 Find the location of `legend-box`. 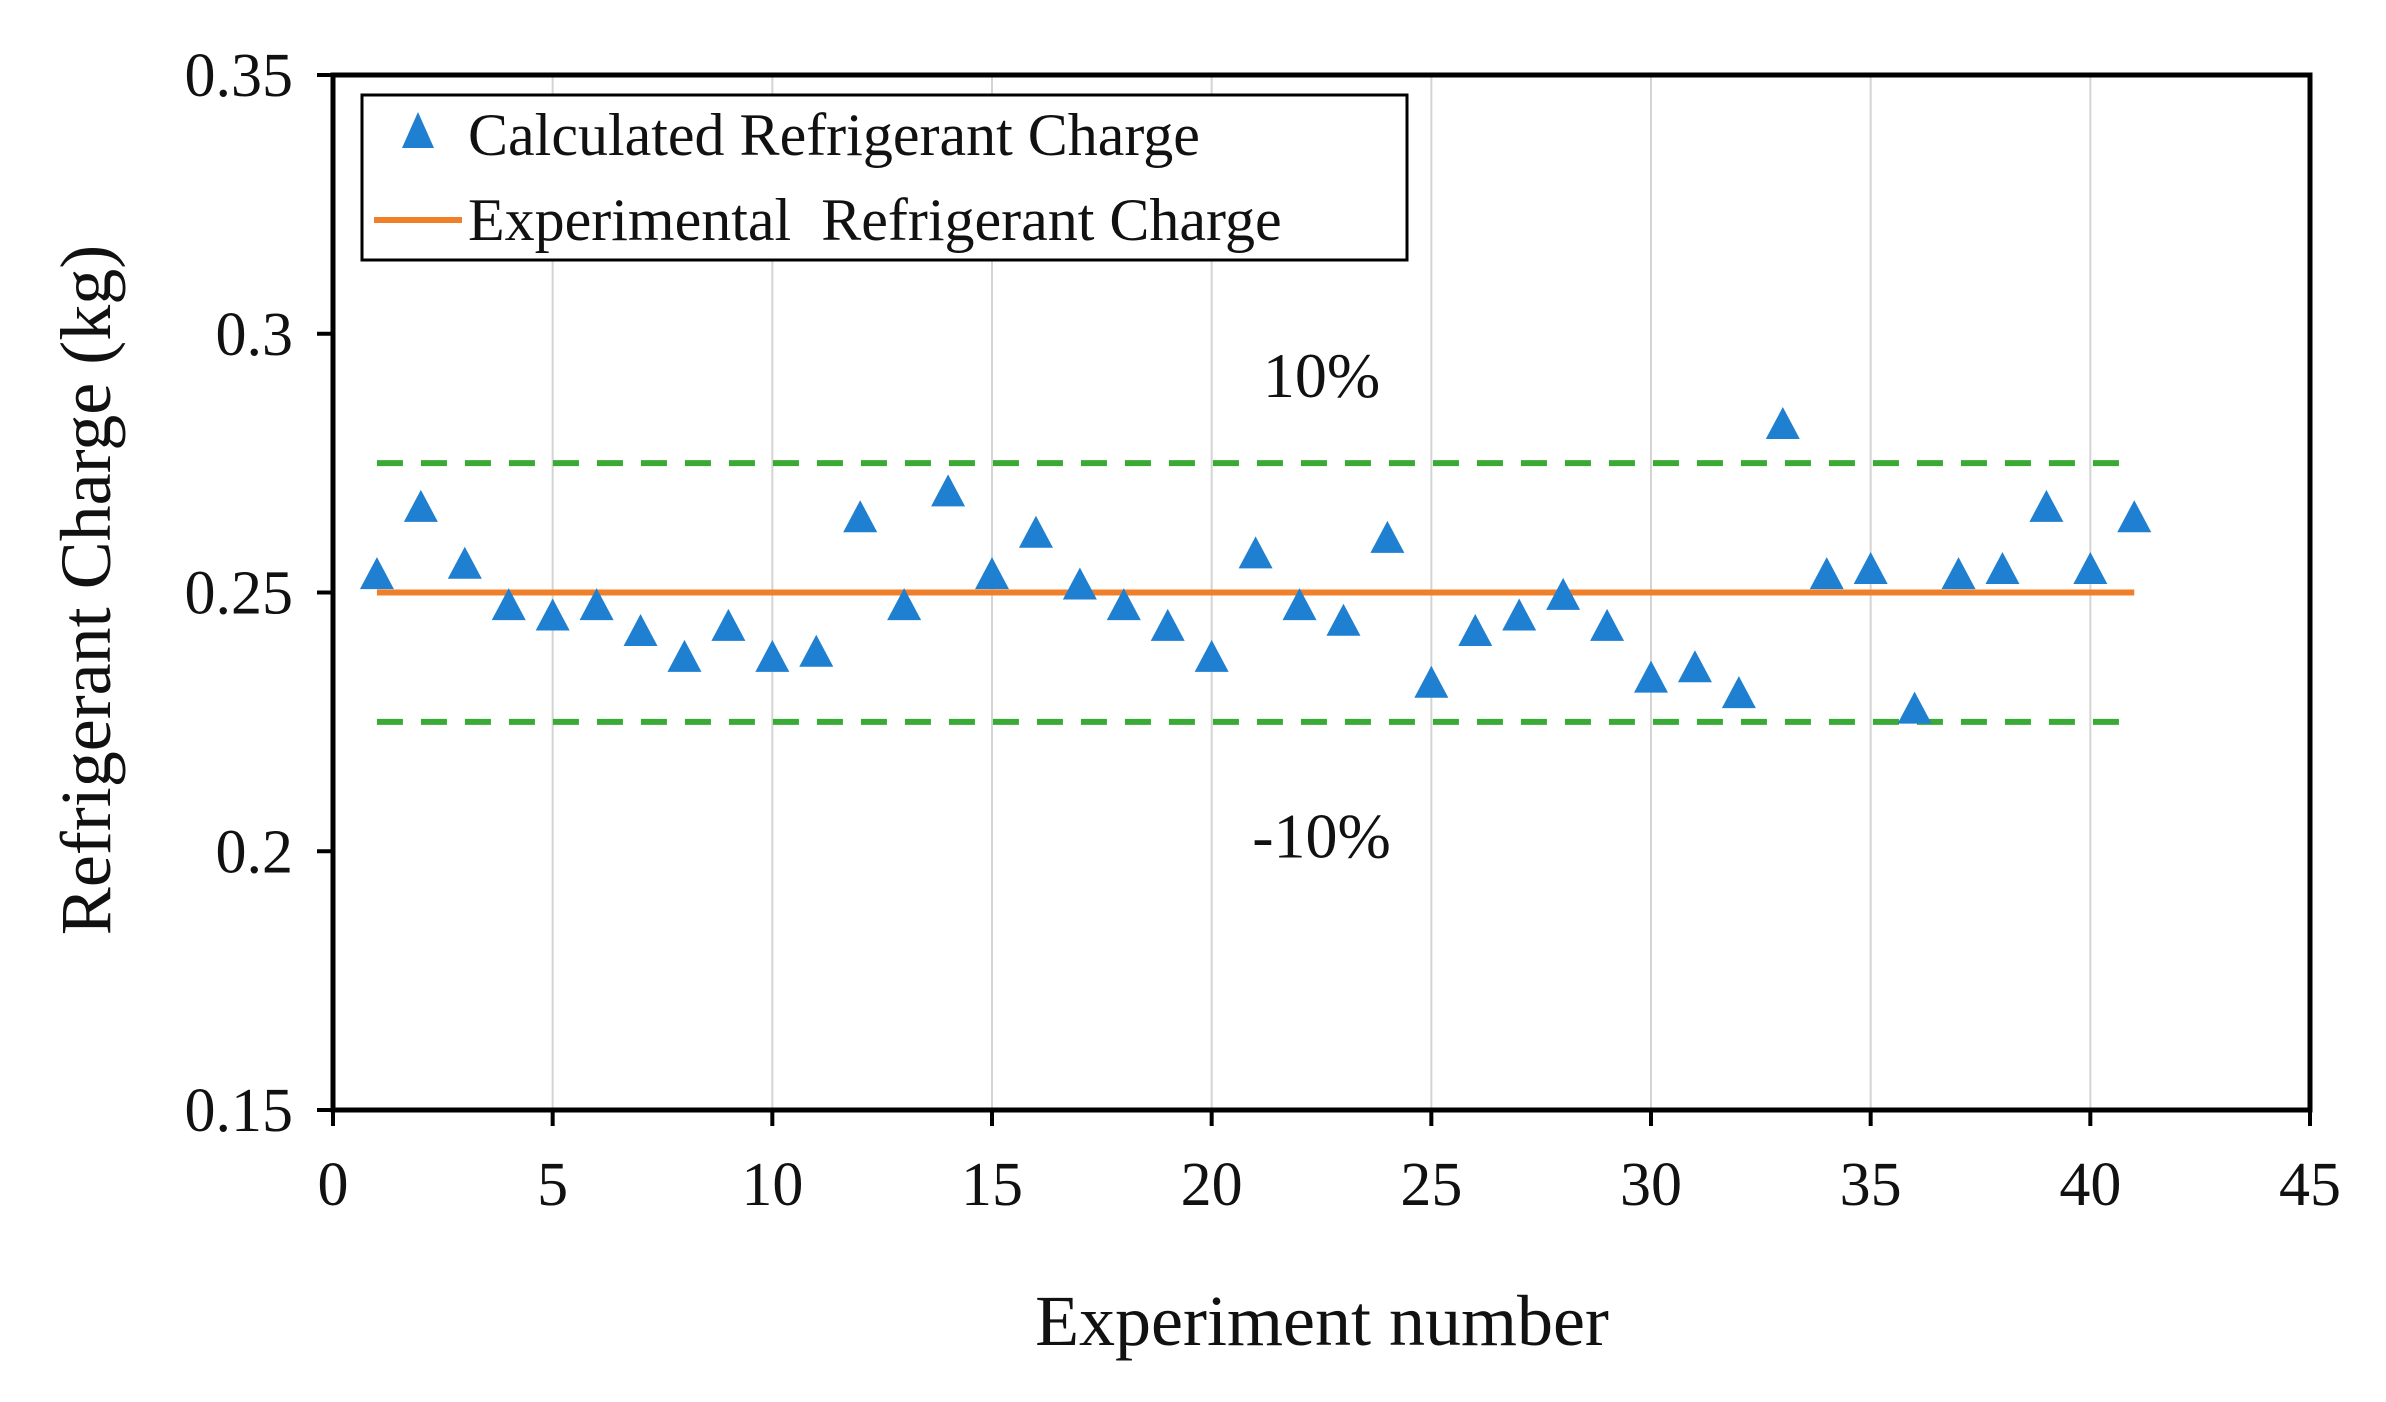

legend-box is located at coordinates (884, 177).